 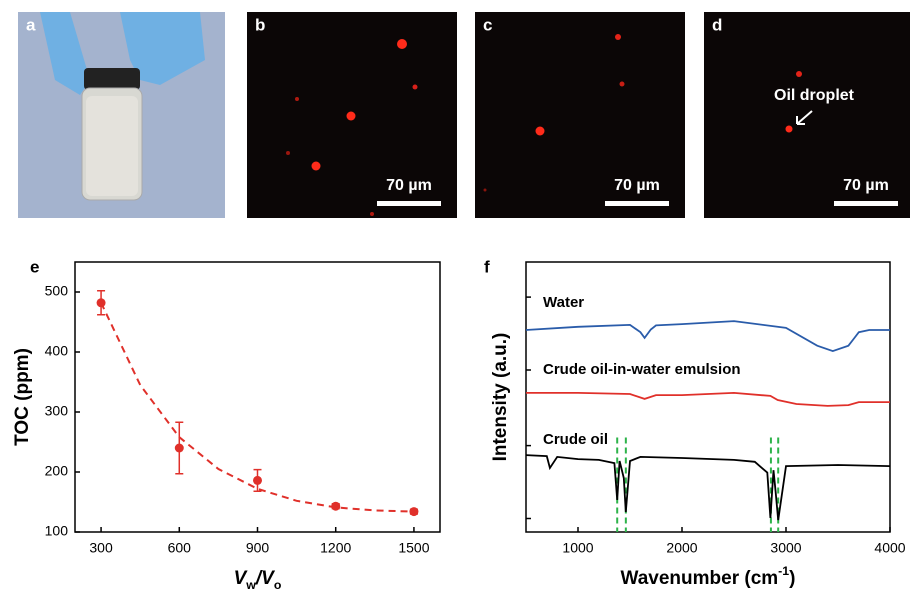 I want to click on axis-title-part: o, so click(x=278, y=585).